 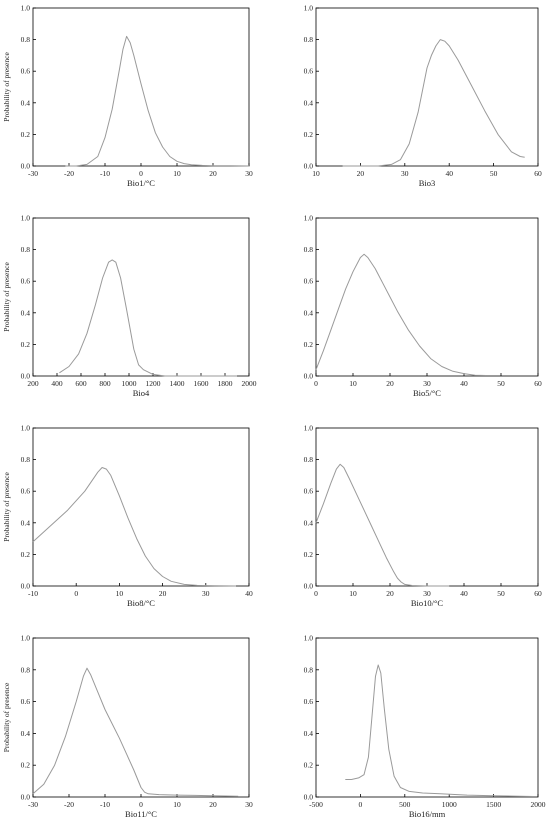 What do you see at coordinates (141, 603) in the screenshot?
I see `x-axis-label: Bio8/°C` at bounding box center [141, 603].